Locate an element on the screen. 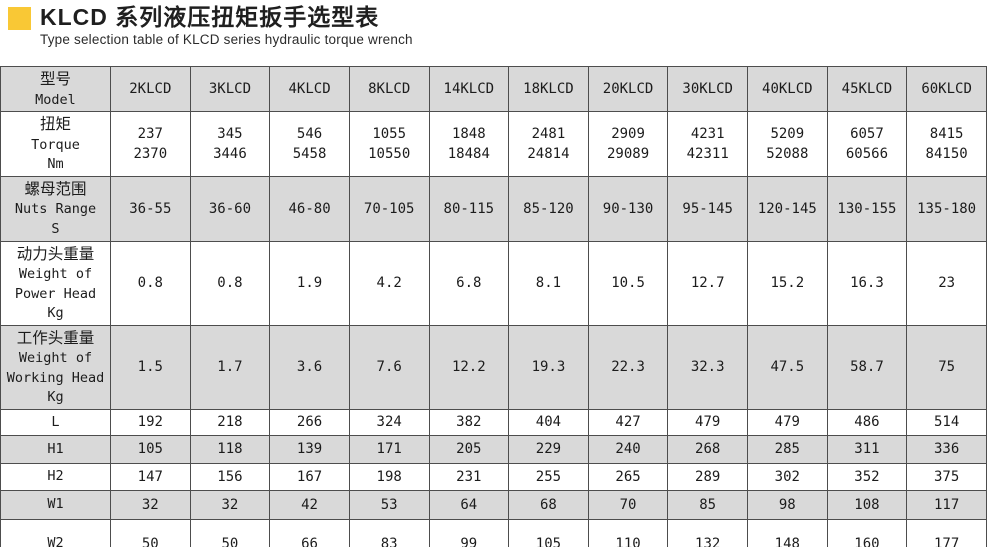 Image resolution: width=987 pixels, height=547 pixels. dim-w2-value-4klcd: 66 is located at coordinates (309, 532).